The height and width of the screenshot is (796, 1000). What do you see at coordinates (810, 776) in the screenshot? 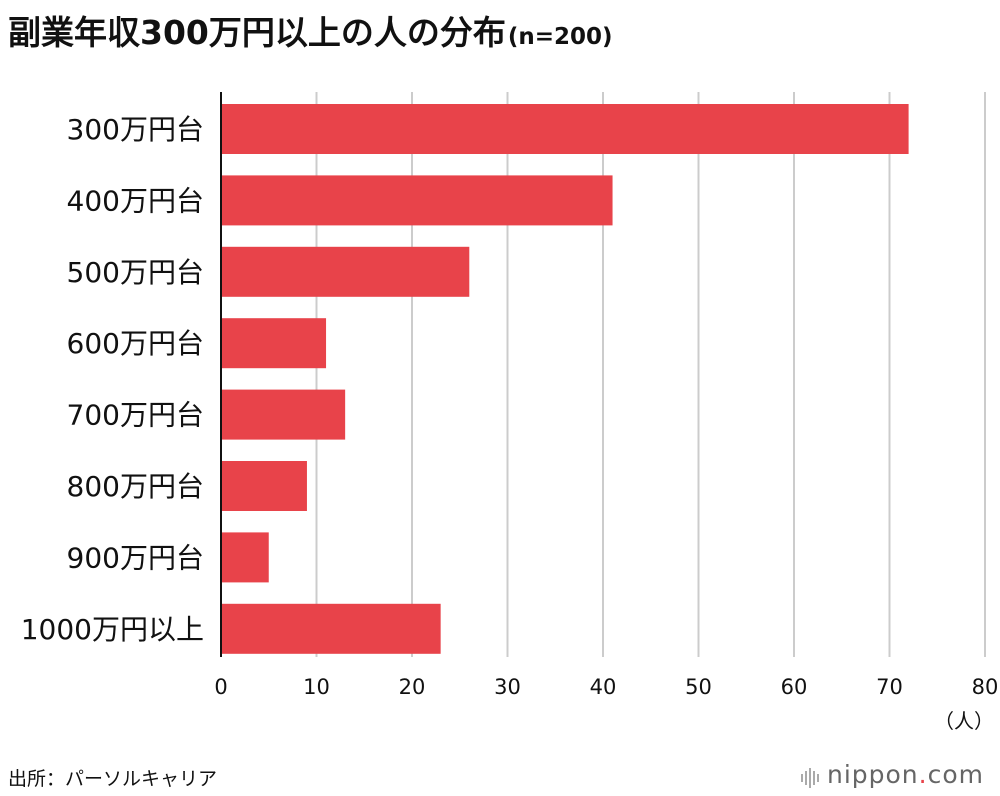
I see `sound-bars-icon` at bounding box center [810, 776].